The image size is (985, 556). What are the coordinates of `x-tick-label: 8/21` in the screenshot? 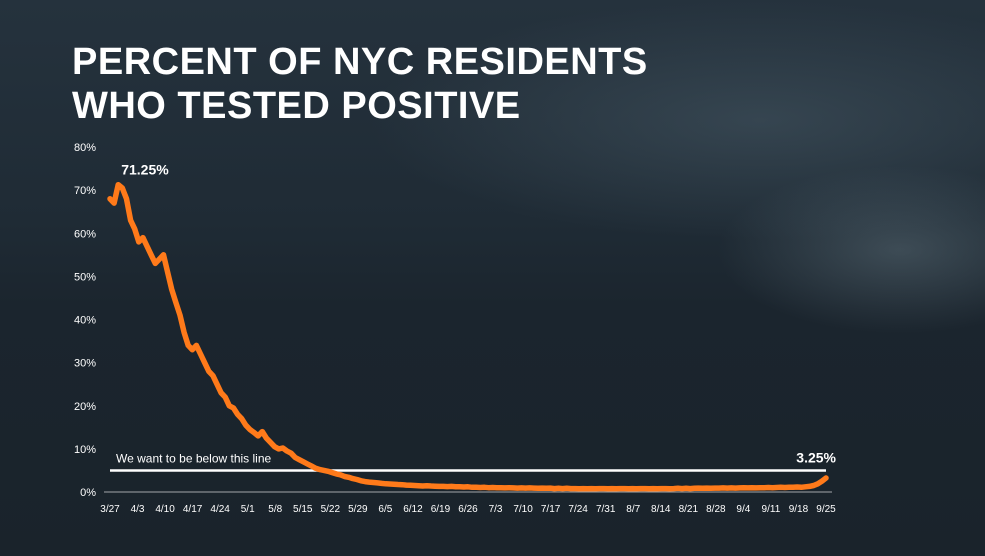 It's located at (689, 509).